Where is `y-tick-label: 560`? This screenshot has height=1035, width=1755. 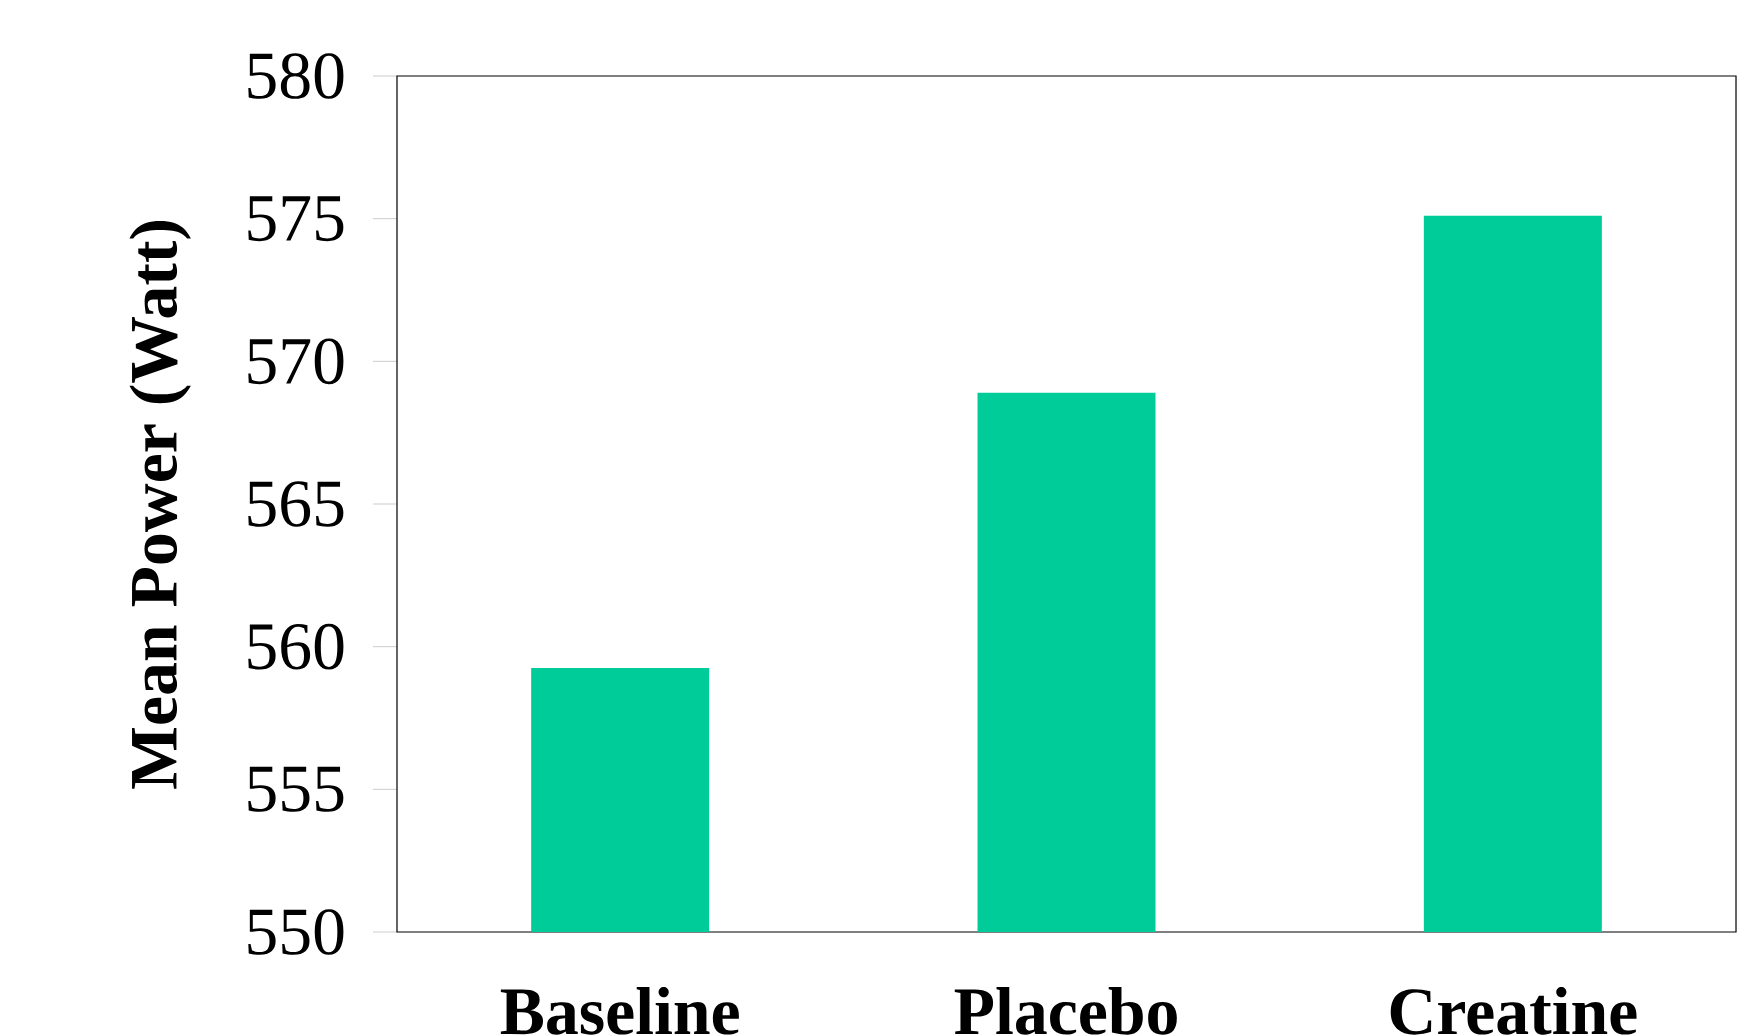
y-tick-label: 560 is located at coordinates (296, 646).